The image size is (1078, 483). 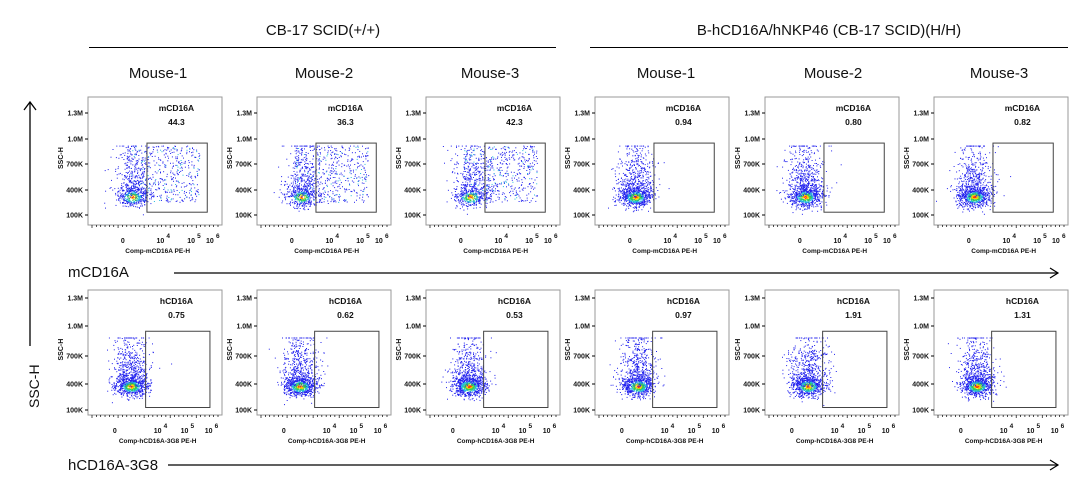 What do you see at coordinates (752, 114) in the screenshot?
I see `y-tick-label: 1.3M` at bounding box center [752, 114].